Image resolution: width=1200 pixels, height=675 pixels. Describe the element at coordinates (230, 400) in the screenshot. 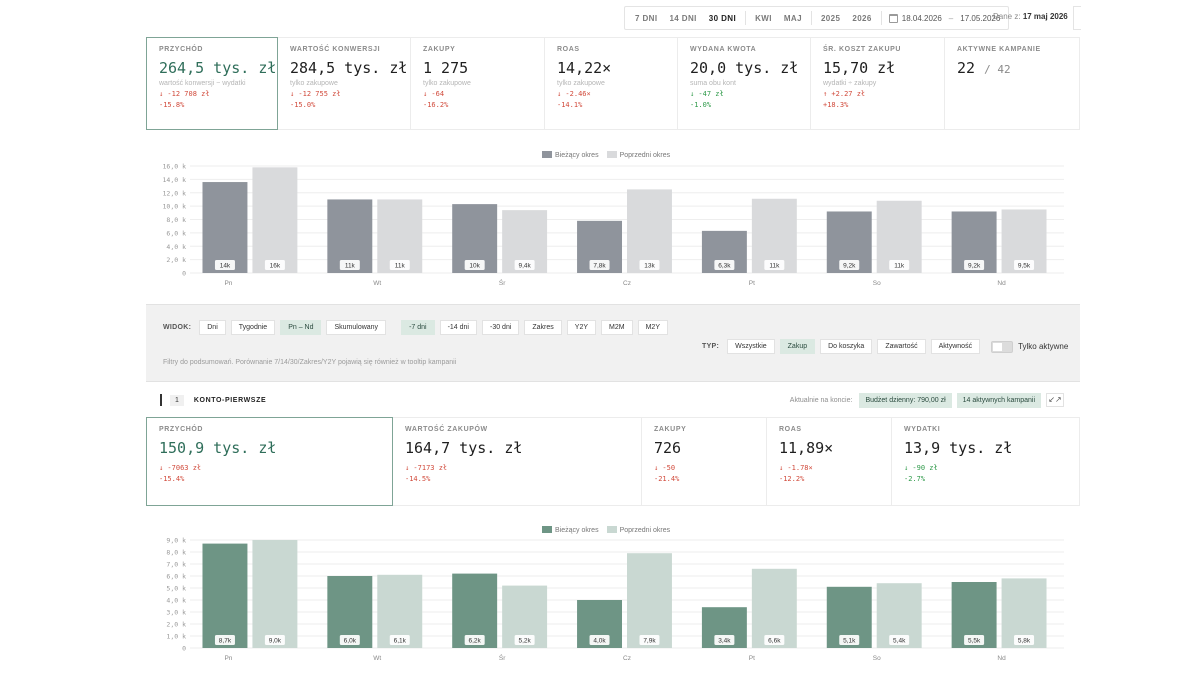

I see `account-name: KONTO-PIERWSZE` at that location.